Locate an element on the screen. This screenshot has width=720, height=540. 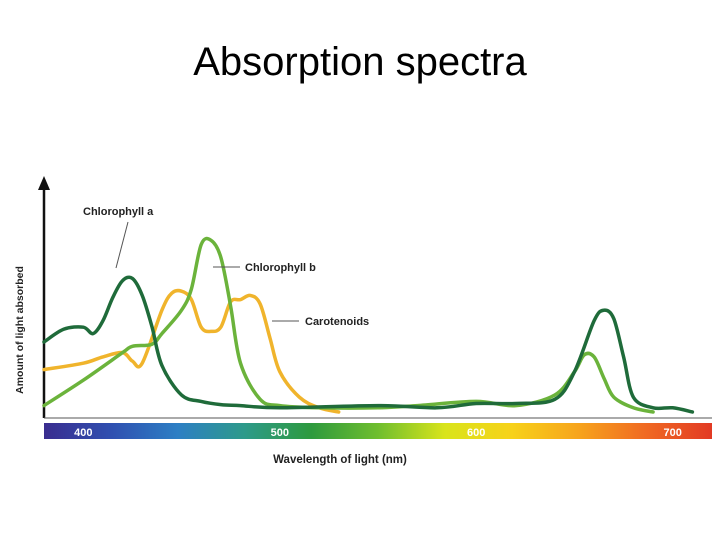
chlorophyll-a-label: Chlorophyll a is located at coordinates (118, 212).